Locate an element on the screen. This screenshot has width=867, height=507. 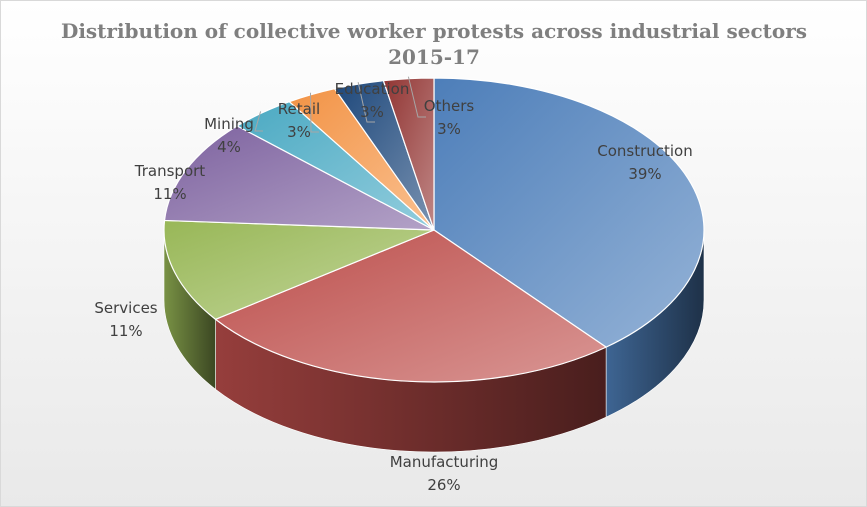
slice-label-others: Others is located at coordinates (449, 106).